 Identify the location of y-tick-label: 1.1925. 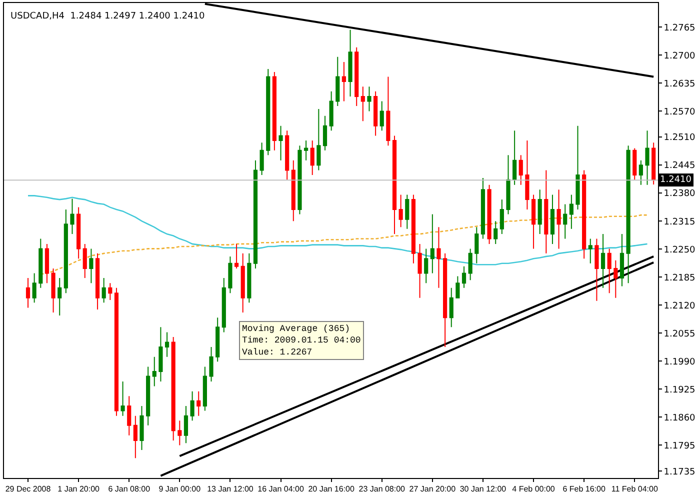
(680, 390).